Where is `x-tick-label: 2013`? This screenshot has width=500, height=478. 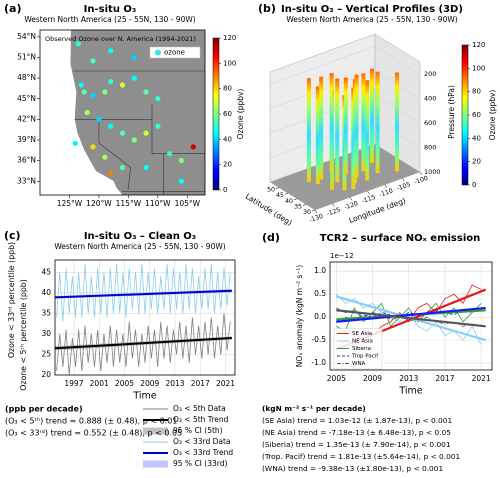
x-tick-label: 2013 is located at coordinates (174, 383).